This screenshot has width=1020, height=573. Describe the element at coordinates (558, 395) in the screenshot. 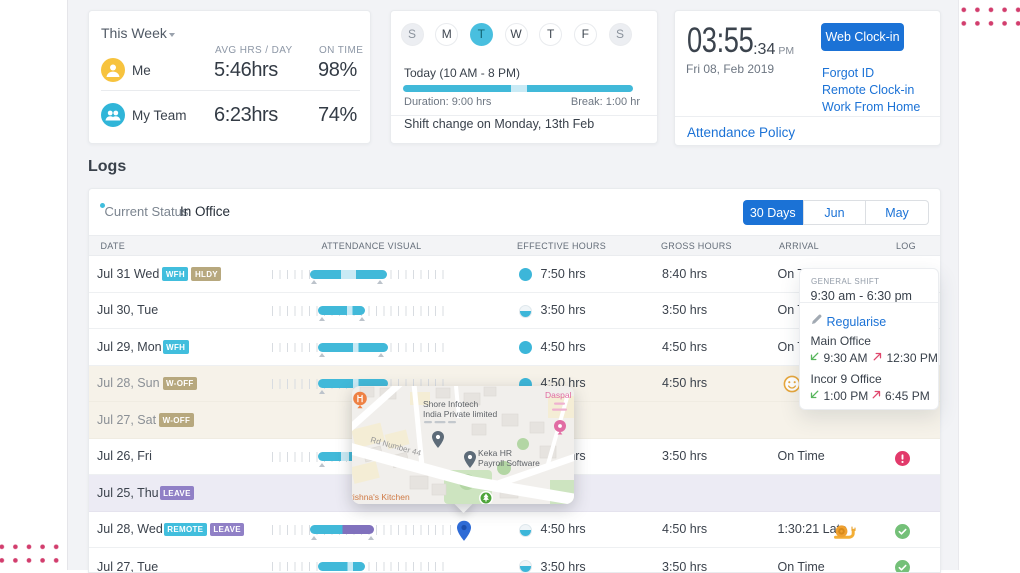

I see `svg-text: Daspal` at that location.